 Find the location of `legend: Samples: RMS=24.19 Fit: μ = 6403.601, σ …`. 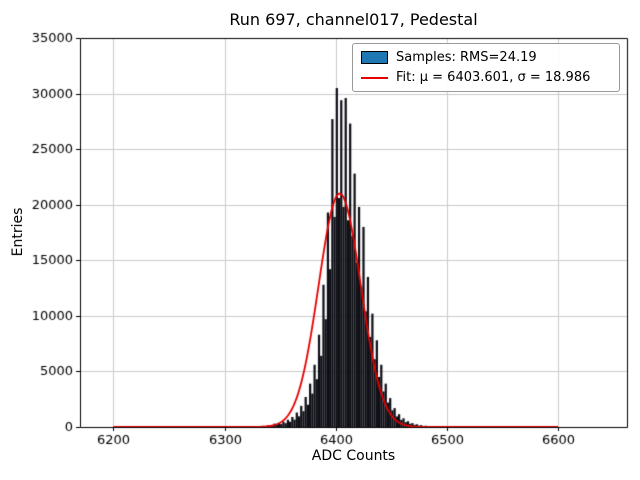

legend: Samples: RMS=24.19 Fit: μ = 6403.601, σ … is located at coordinates (486, 67).